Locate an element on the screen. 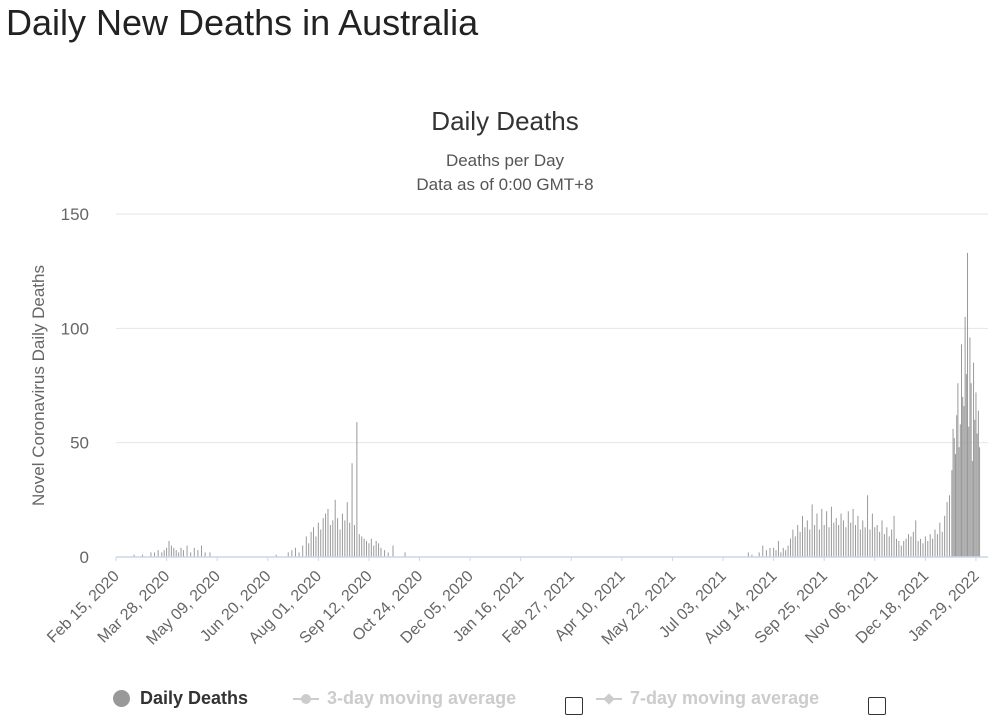  legend-item-3-day-average: 3-day moving average is located at coordinates (404, 698).